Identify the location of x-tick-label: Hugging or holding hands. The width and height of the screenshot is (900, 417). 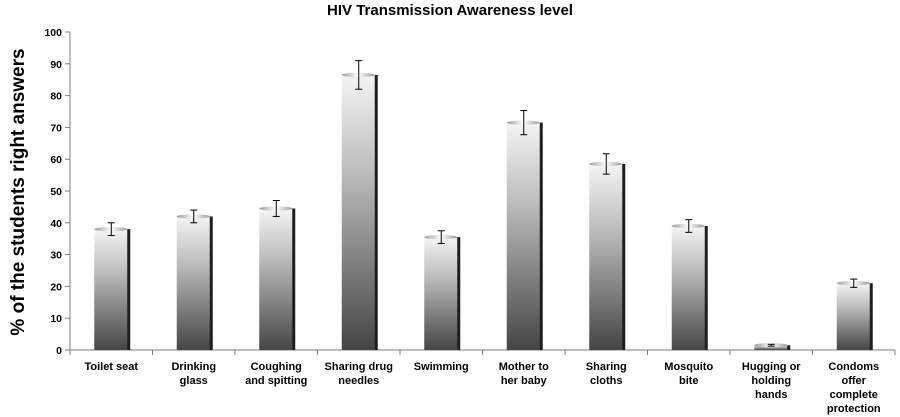
(771, 381).